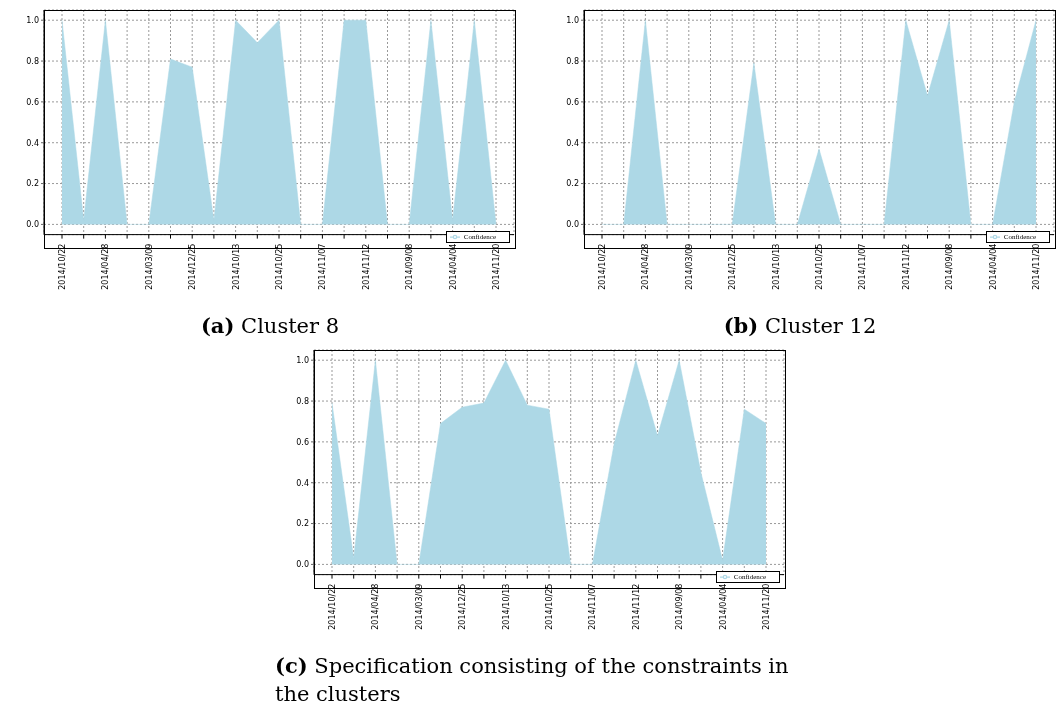 This screenshot has height=710, width=1062. What do you see at coordinates (532, 678) in the screenshot?
I see `text: (c) Specification consisting of the constraints in the clusters` at bounding box center [532, 678].